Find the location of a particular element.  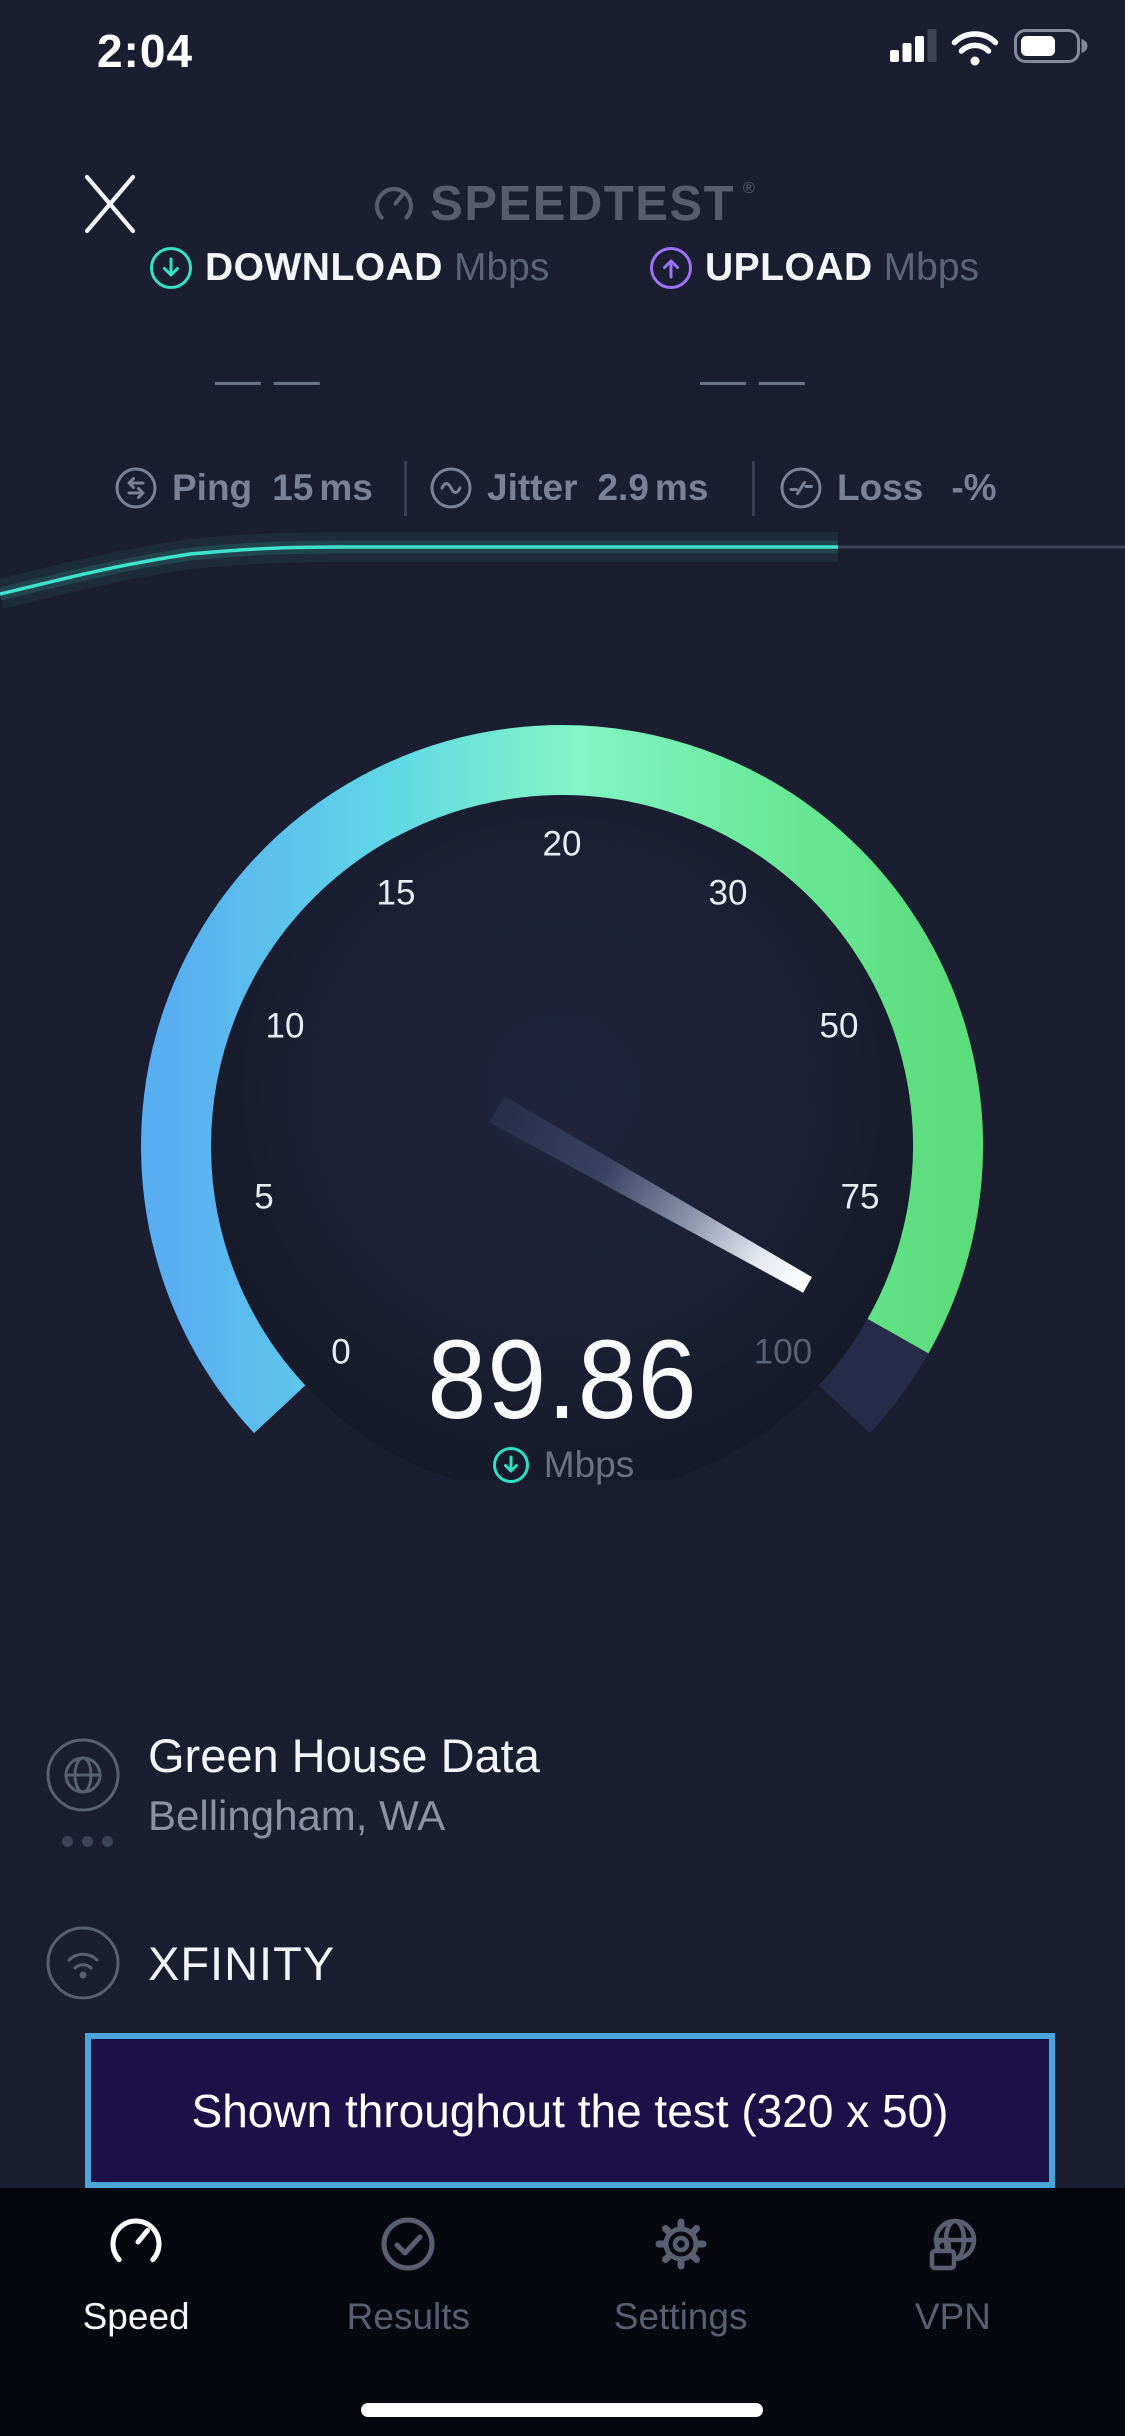

gauge-track-remainder is located at coordinates (873, 1376).